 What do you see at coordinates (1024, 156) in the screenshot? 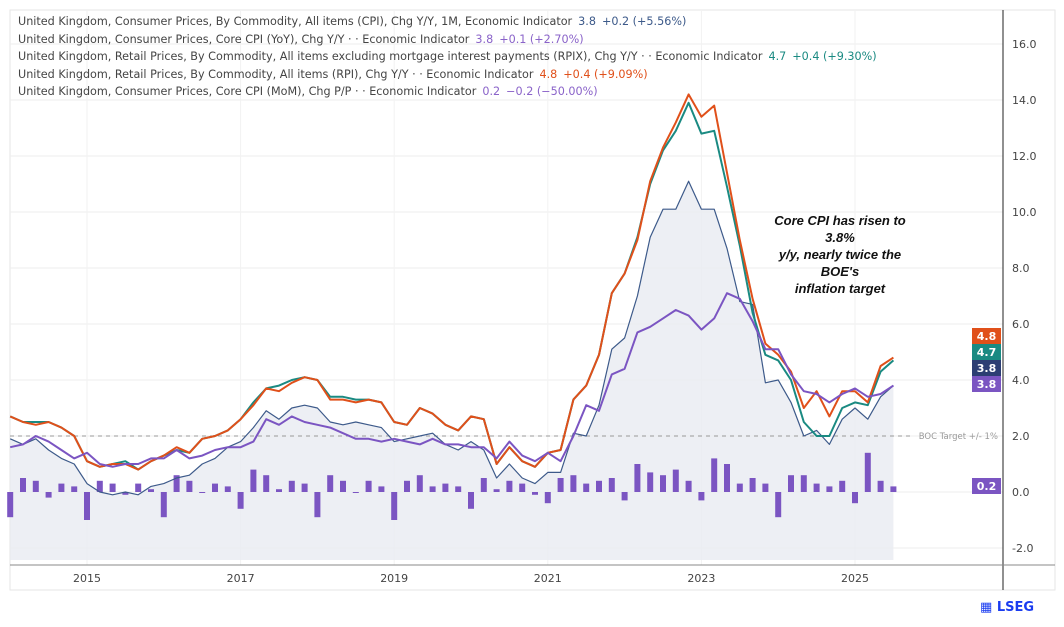
I see `y-tick-label: 12.0` at bounding box center [1024, 156].